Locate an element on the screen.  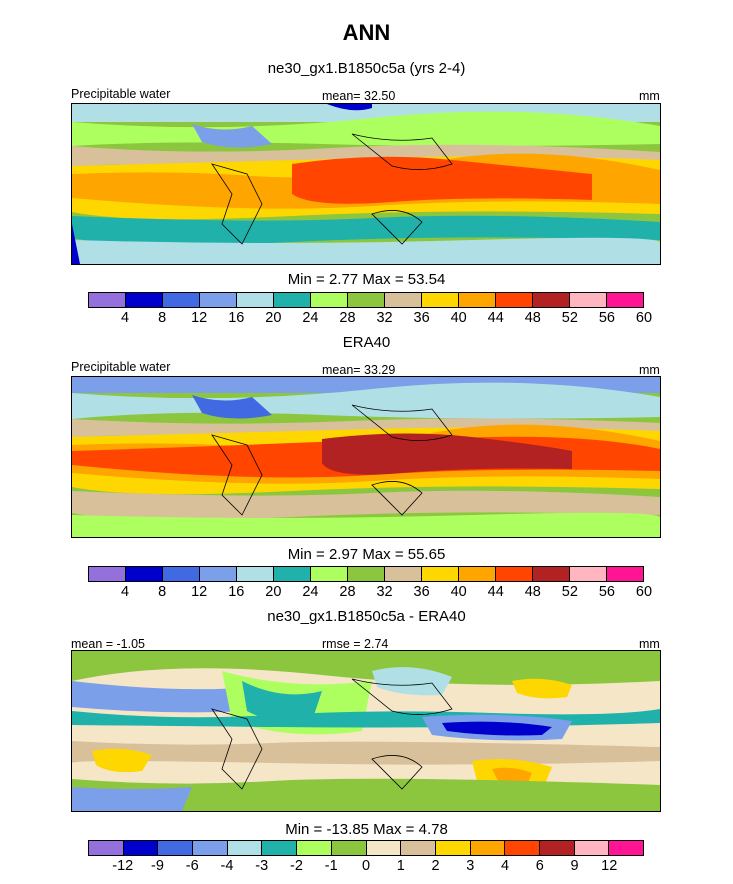
panel-3-stats: Min = -13.85 Max = 4.78 is located at coordinates (366, 829).